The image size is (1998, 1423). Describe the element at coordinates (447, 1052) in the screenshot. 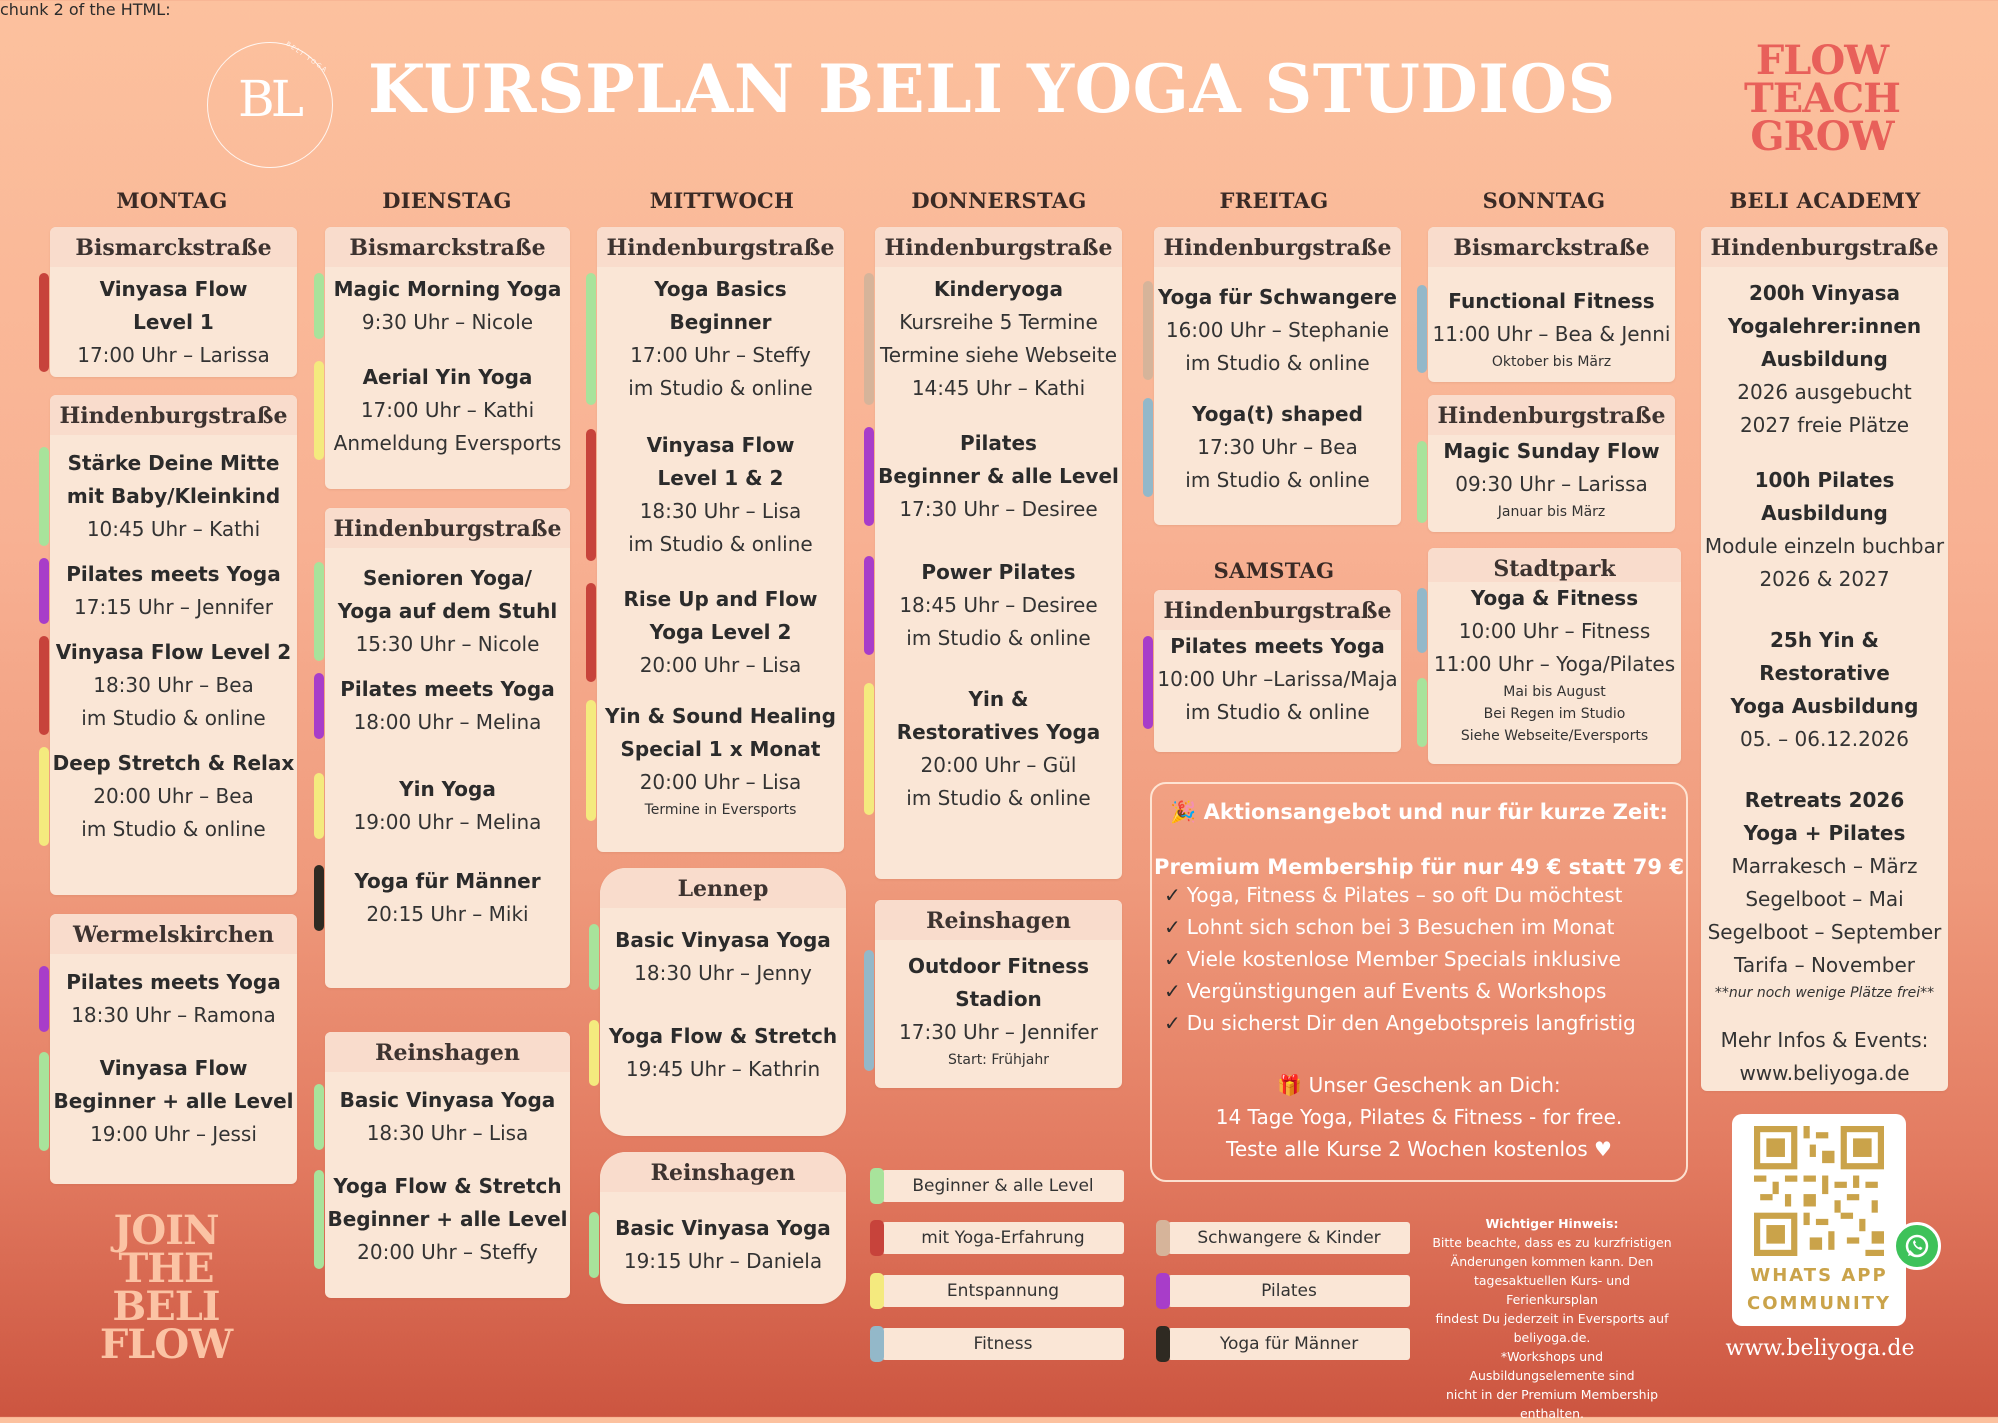

I see `location-title: Reinshagen` at that location.